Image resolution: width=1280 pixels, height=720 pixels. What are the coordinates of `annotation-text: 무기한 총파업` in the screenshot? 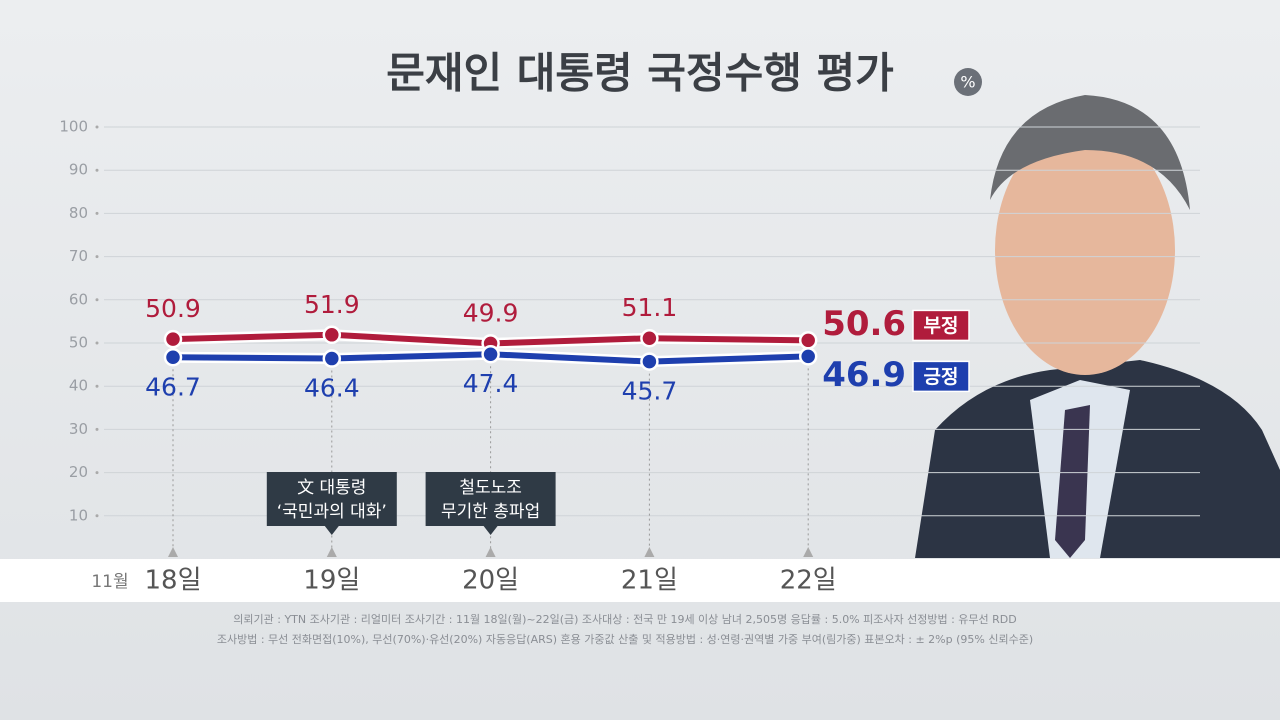 It's located at (490, 512).